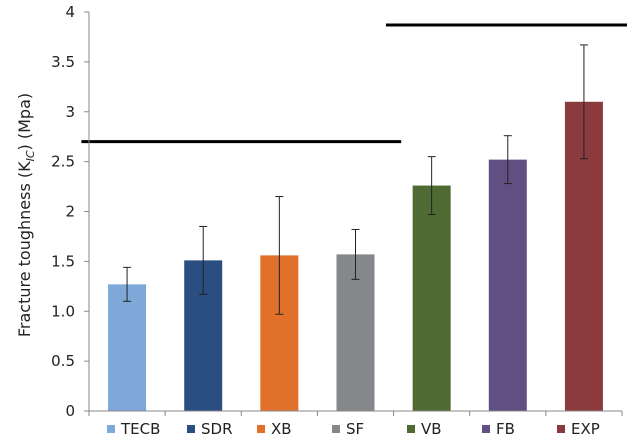  I want to click on y-axis-title-subscript: IC, so click(30, 155).